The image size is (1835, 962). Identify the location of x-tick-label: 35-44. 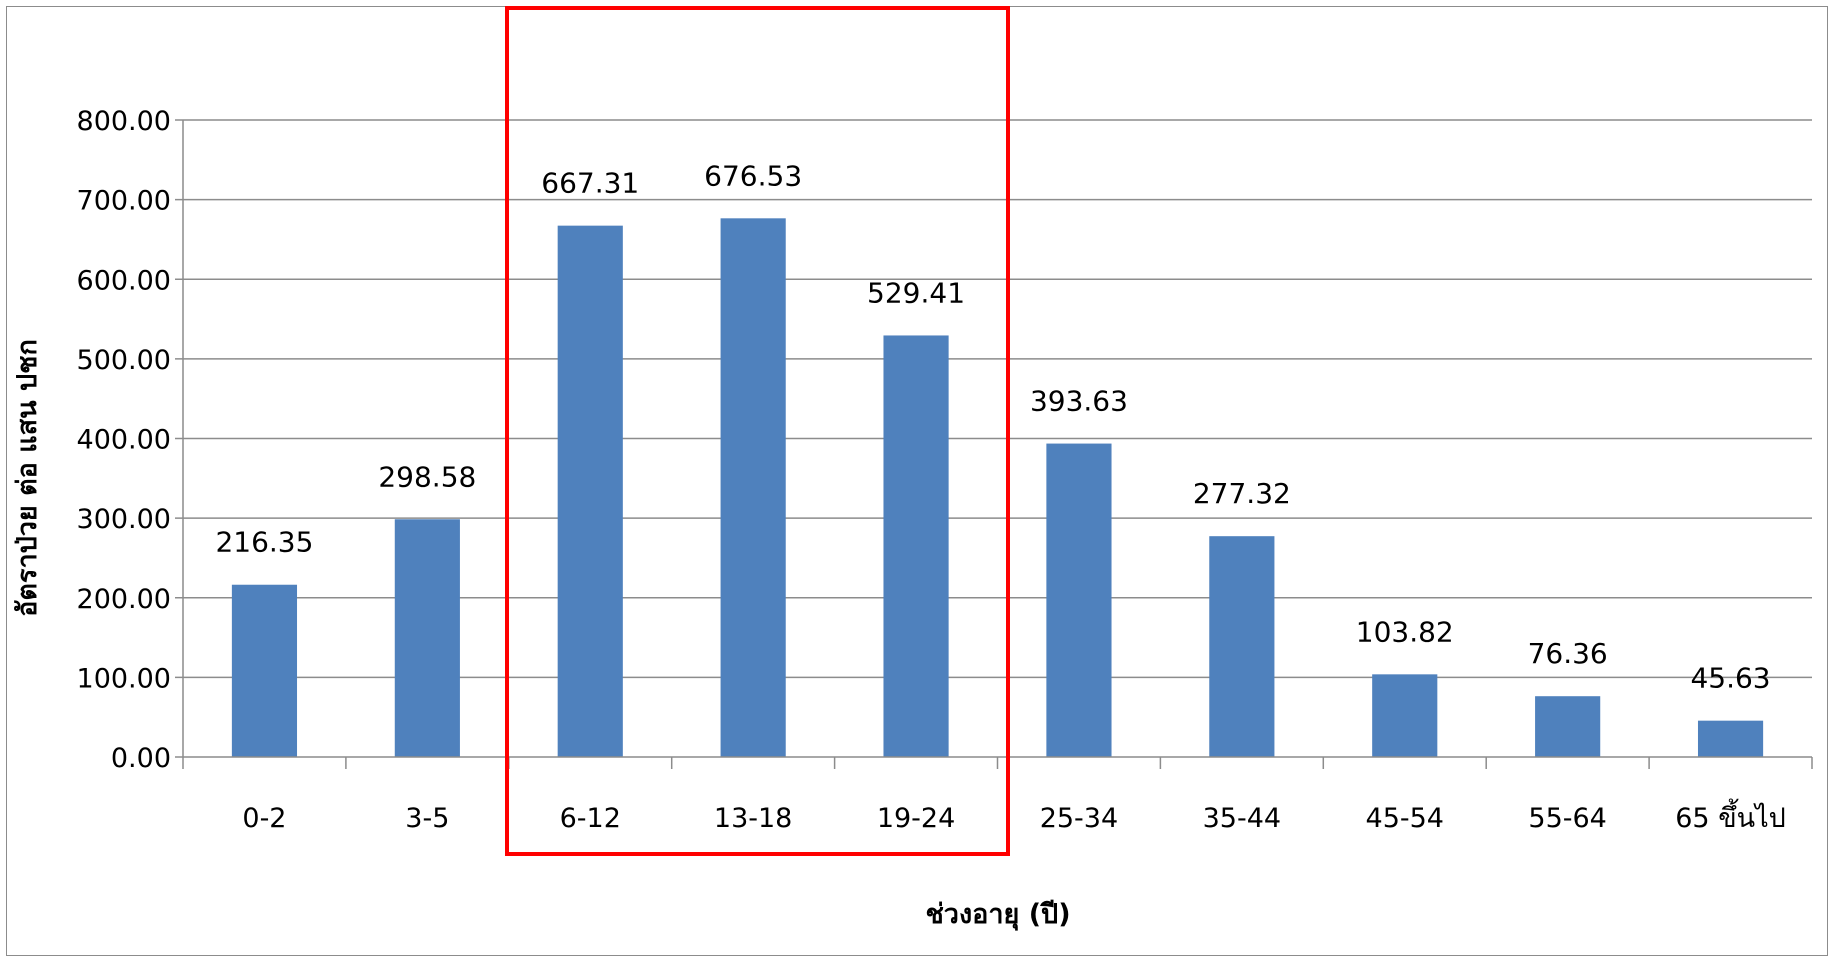
(1242, 818).